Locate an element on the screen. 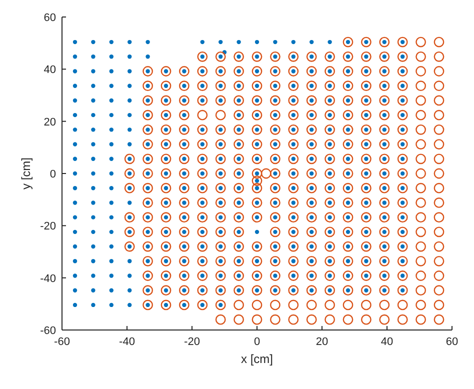  y-tick-label: -60 is located at coordinates (48, 331).